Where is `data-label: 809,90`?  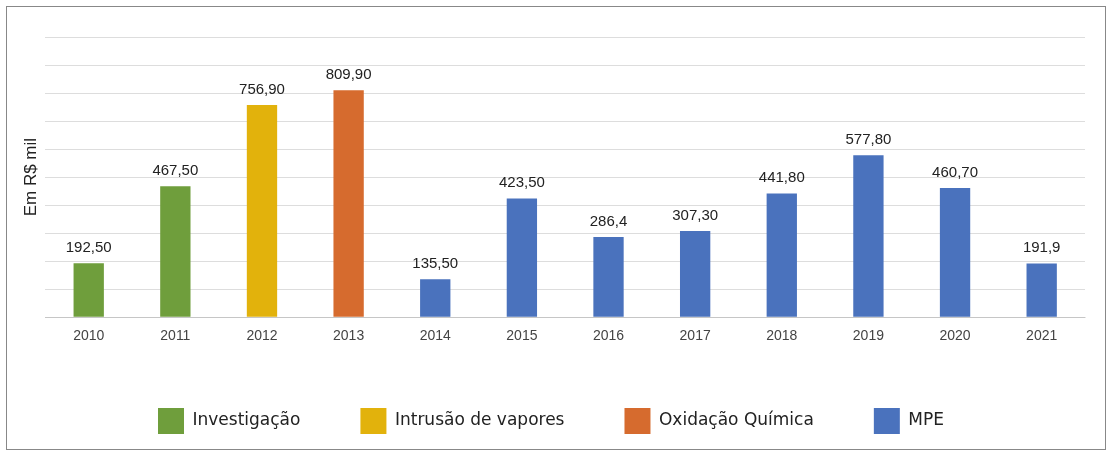 data-label: 809,90 is located at coordinates (348, 73).